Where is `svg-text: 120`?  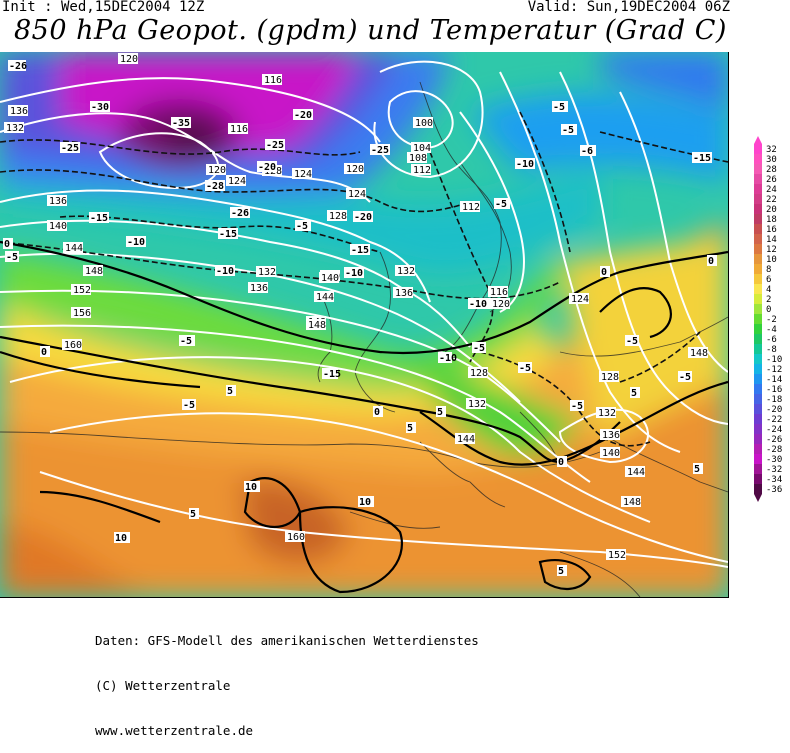
svg-text: 120 is located at coordinates (355, 169).